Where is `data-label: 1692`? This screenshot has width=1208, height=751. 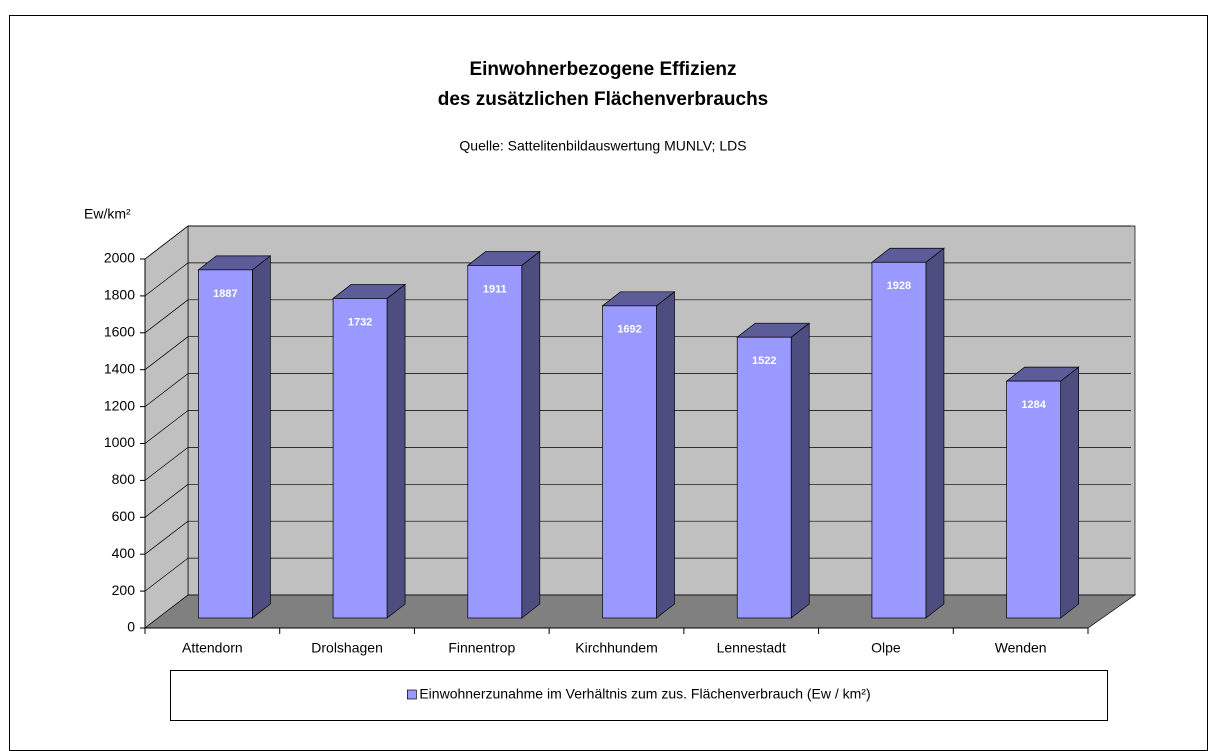
data-label: 1692 is located at coordinates (629, 330).